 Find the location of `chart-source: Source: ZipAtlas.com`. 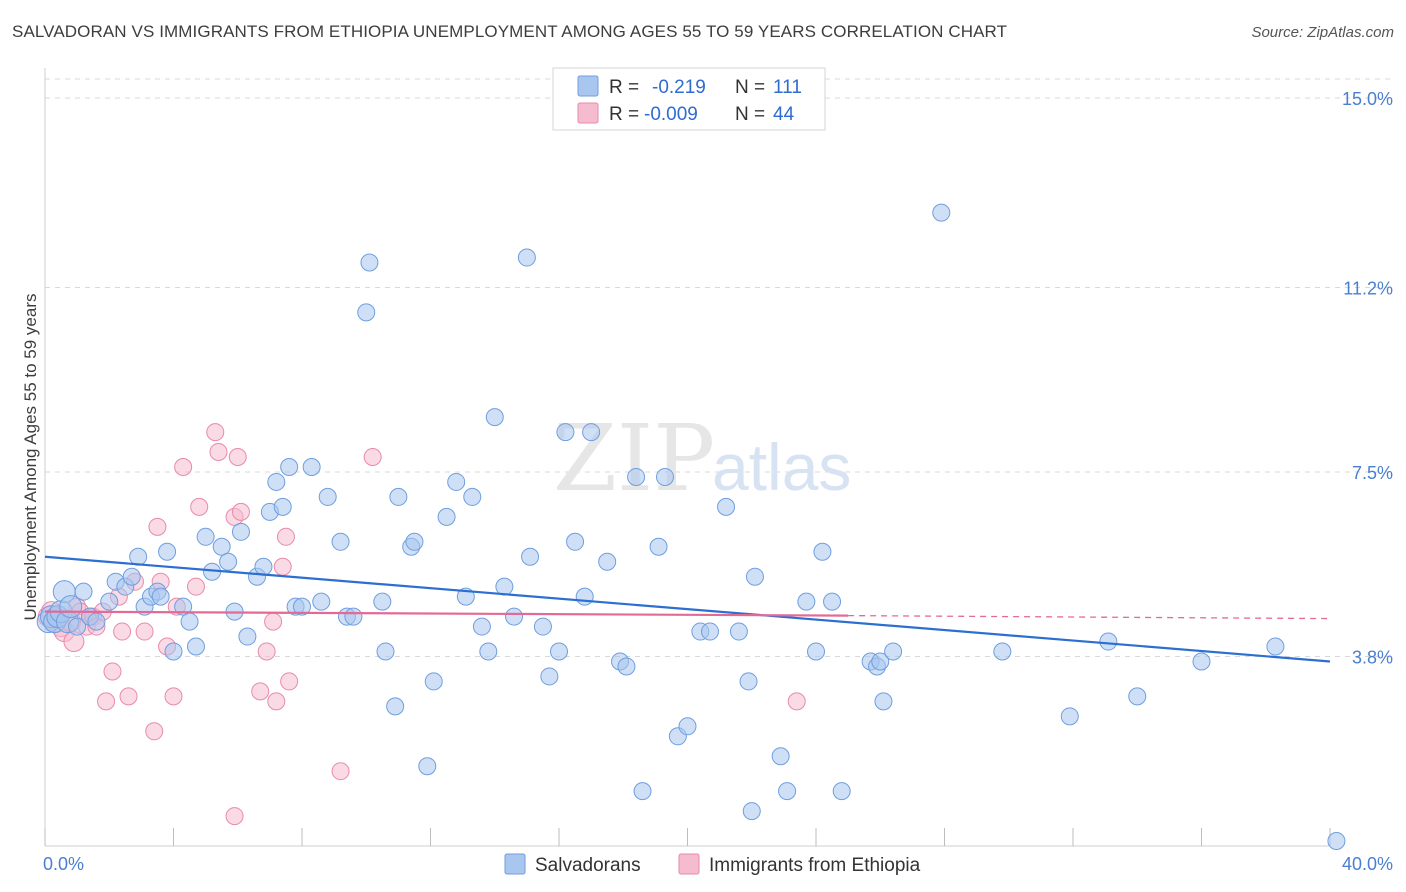

chart-source: Source: ZipAtlas.com is located at coordinates (1322, 32).